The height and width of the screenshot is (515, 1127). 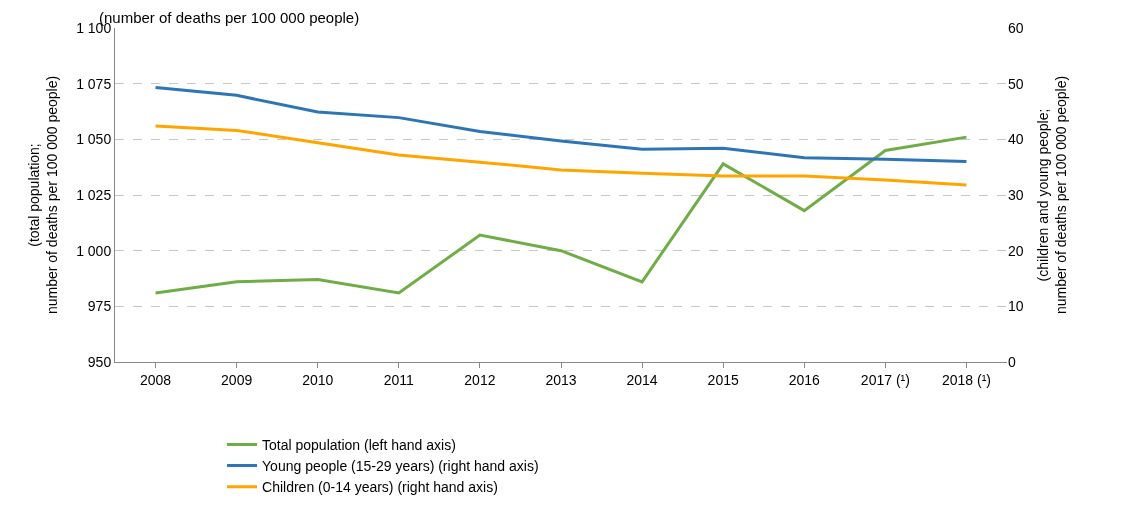 I want to click on y-tick-label: 1 050, so click(x=94, y=139).